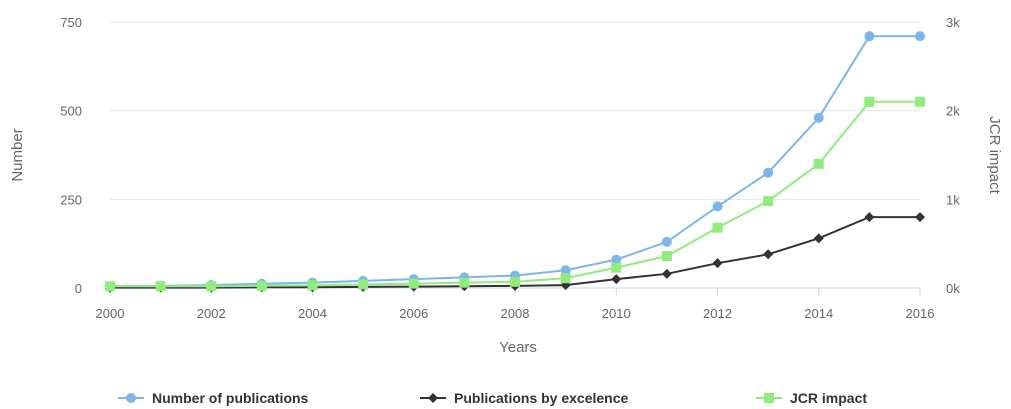 The height and width of the screenshot is (409, 1011). I want to click on y-axis-title: Number, so click(17, 154).